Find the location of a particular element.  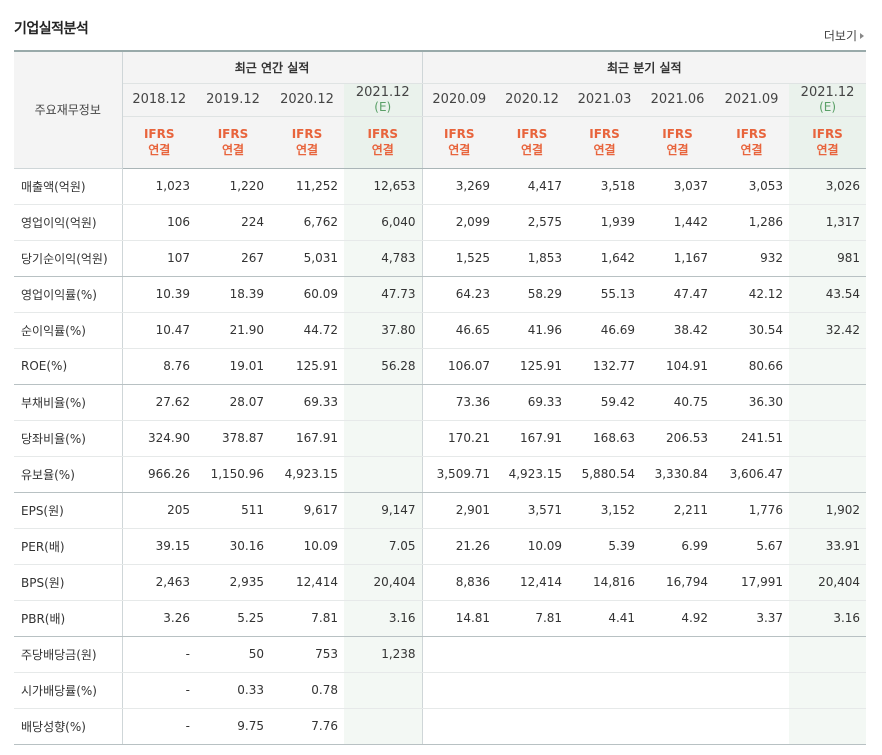

period-label: 2021.12 is located at coordinates (382, 92).